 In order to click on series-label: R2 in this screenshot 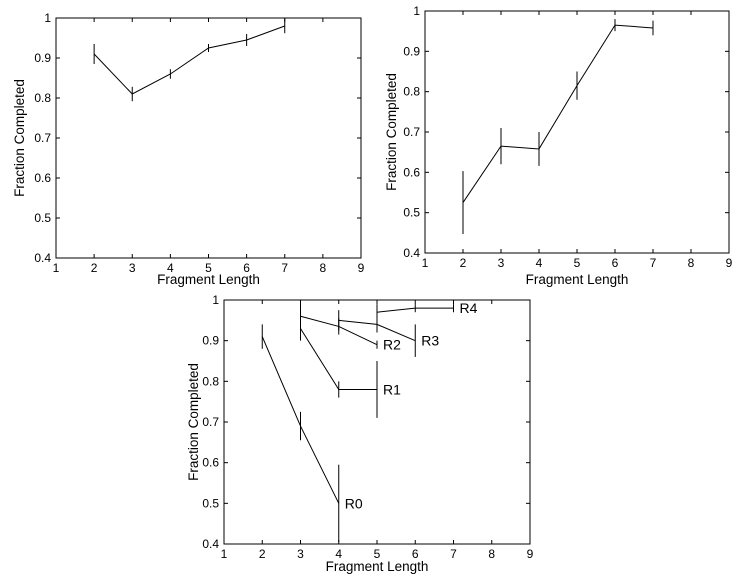, I will do `click(392, 345)`.